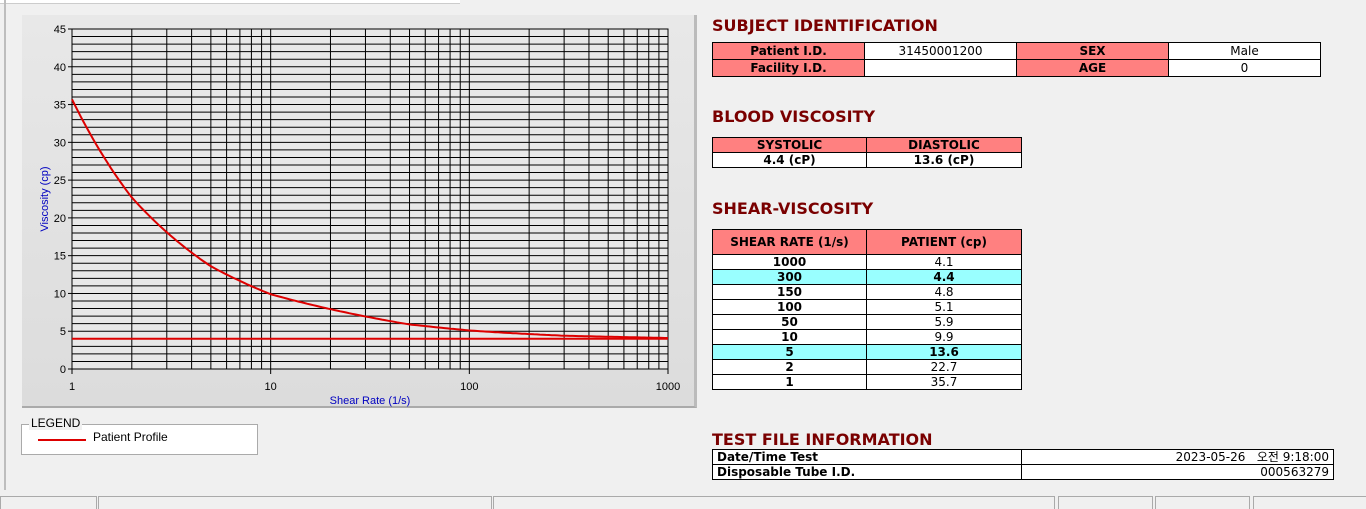 This screenshot has width=1366, height=509. I want to click on age-value: 0, so click(1244, 68).